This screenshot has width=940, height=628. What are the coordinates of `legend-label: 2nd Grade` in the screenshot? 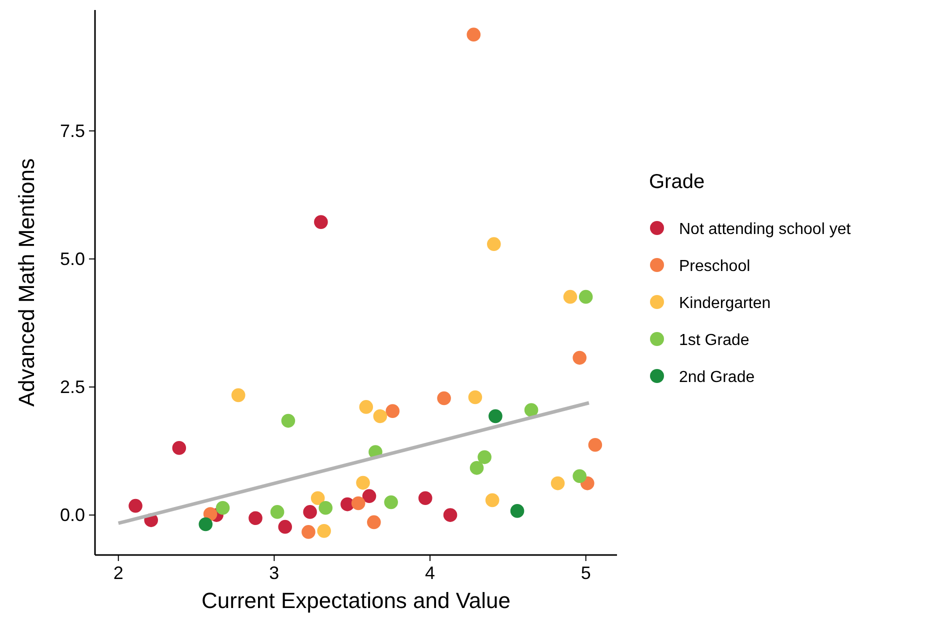 It's located at (717, 377).